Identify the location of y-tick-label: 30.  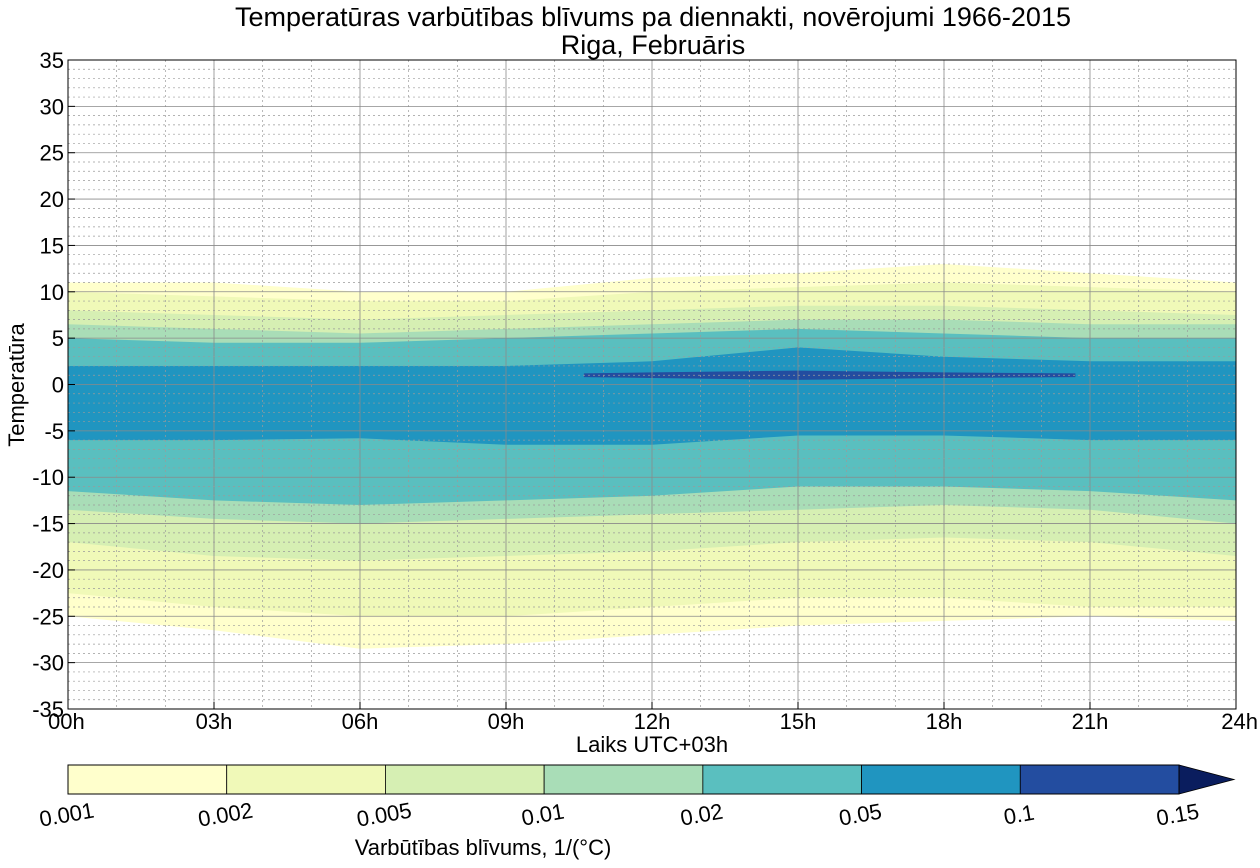
(52, 106).